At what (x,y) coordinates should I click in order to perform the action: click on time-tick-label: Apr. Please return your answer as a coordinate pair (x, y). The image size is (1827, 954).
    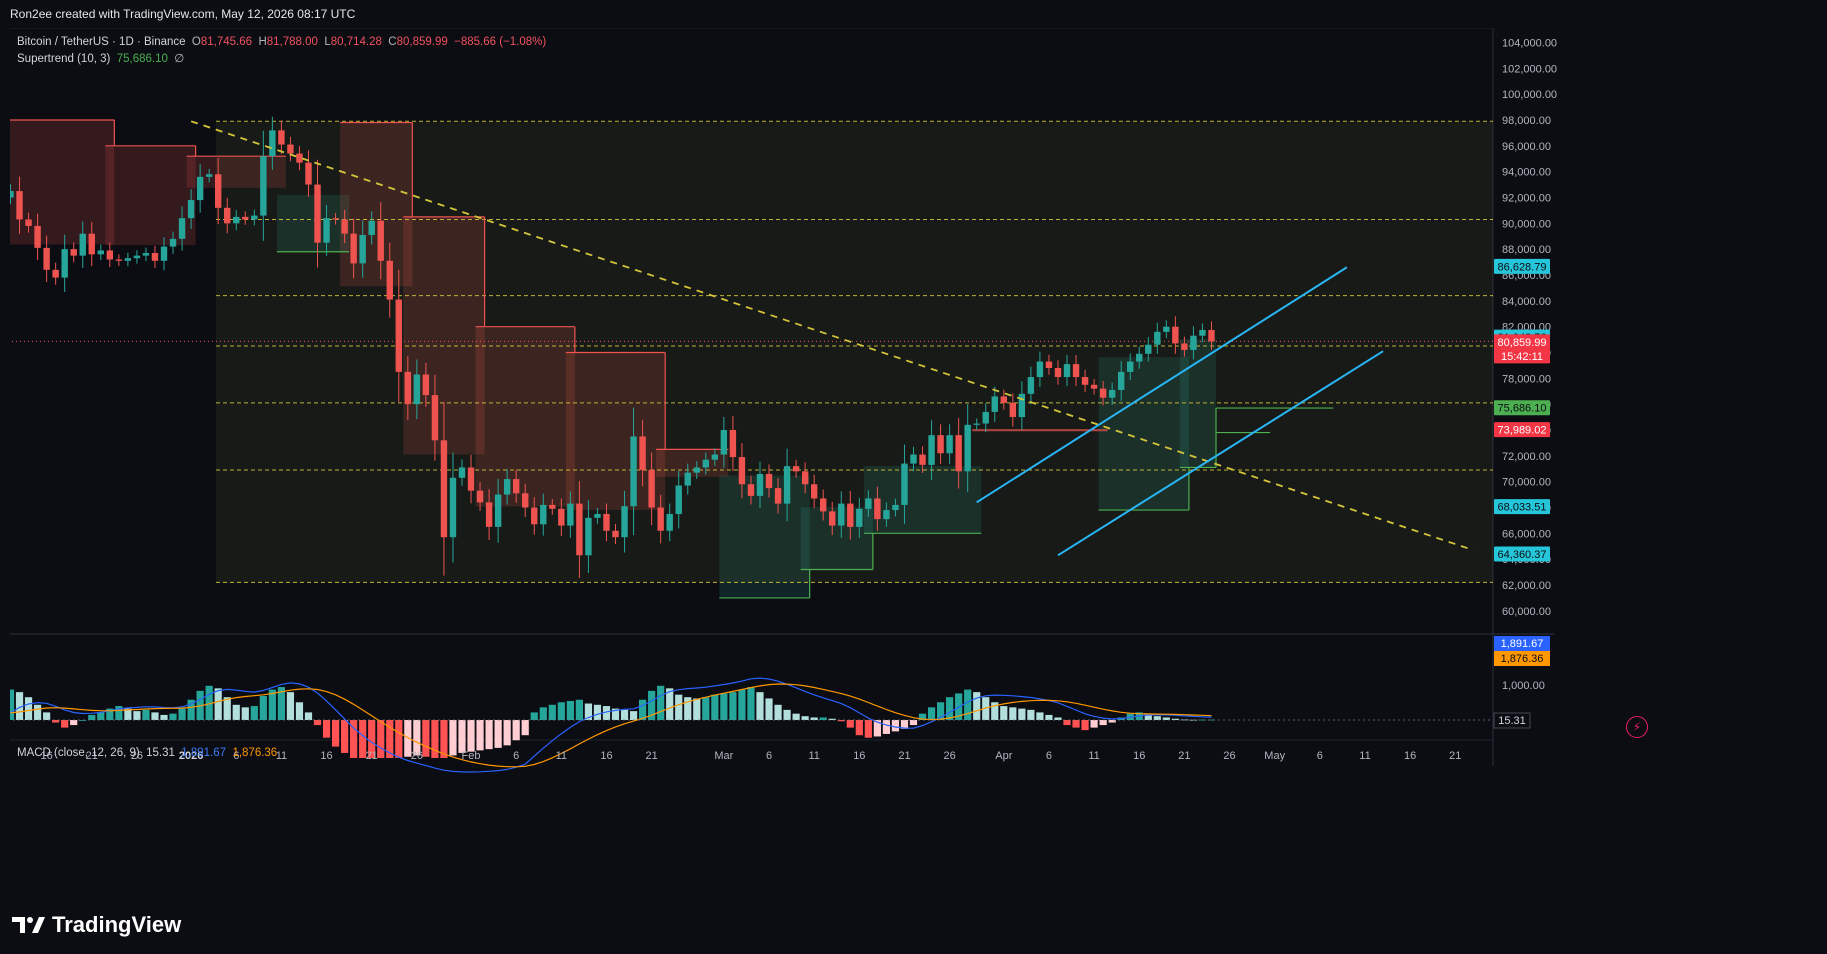
    Looking at the image, I should click on (1003, 756).